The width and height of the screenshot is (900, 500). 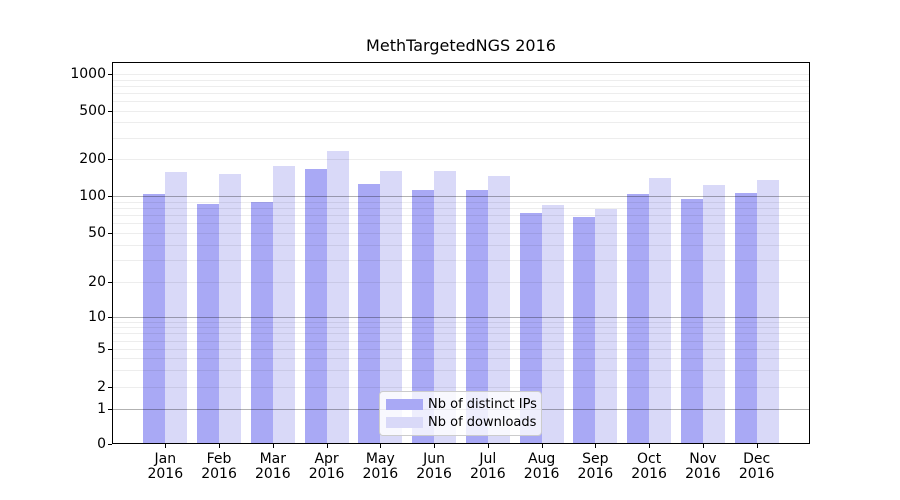 I want to click on y-axis-tick-label: 5, so click(x=101, y=349).